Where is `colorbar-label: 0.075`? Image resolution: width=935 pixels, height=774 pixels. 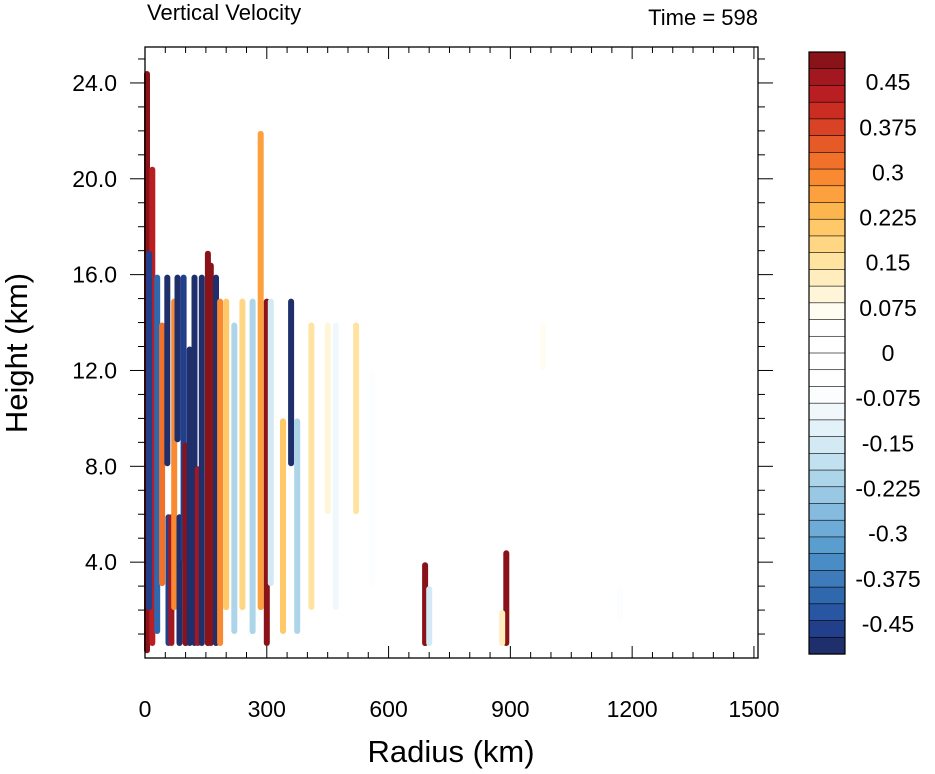 colorbar-label: 0.075 is located at coordinates (888, 308).